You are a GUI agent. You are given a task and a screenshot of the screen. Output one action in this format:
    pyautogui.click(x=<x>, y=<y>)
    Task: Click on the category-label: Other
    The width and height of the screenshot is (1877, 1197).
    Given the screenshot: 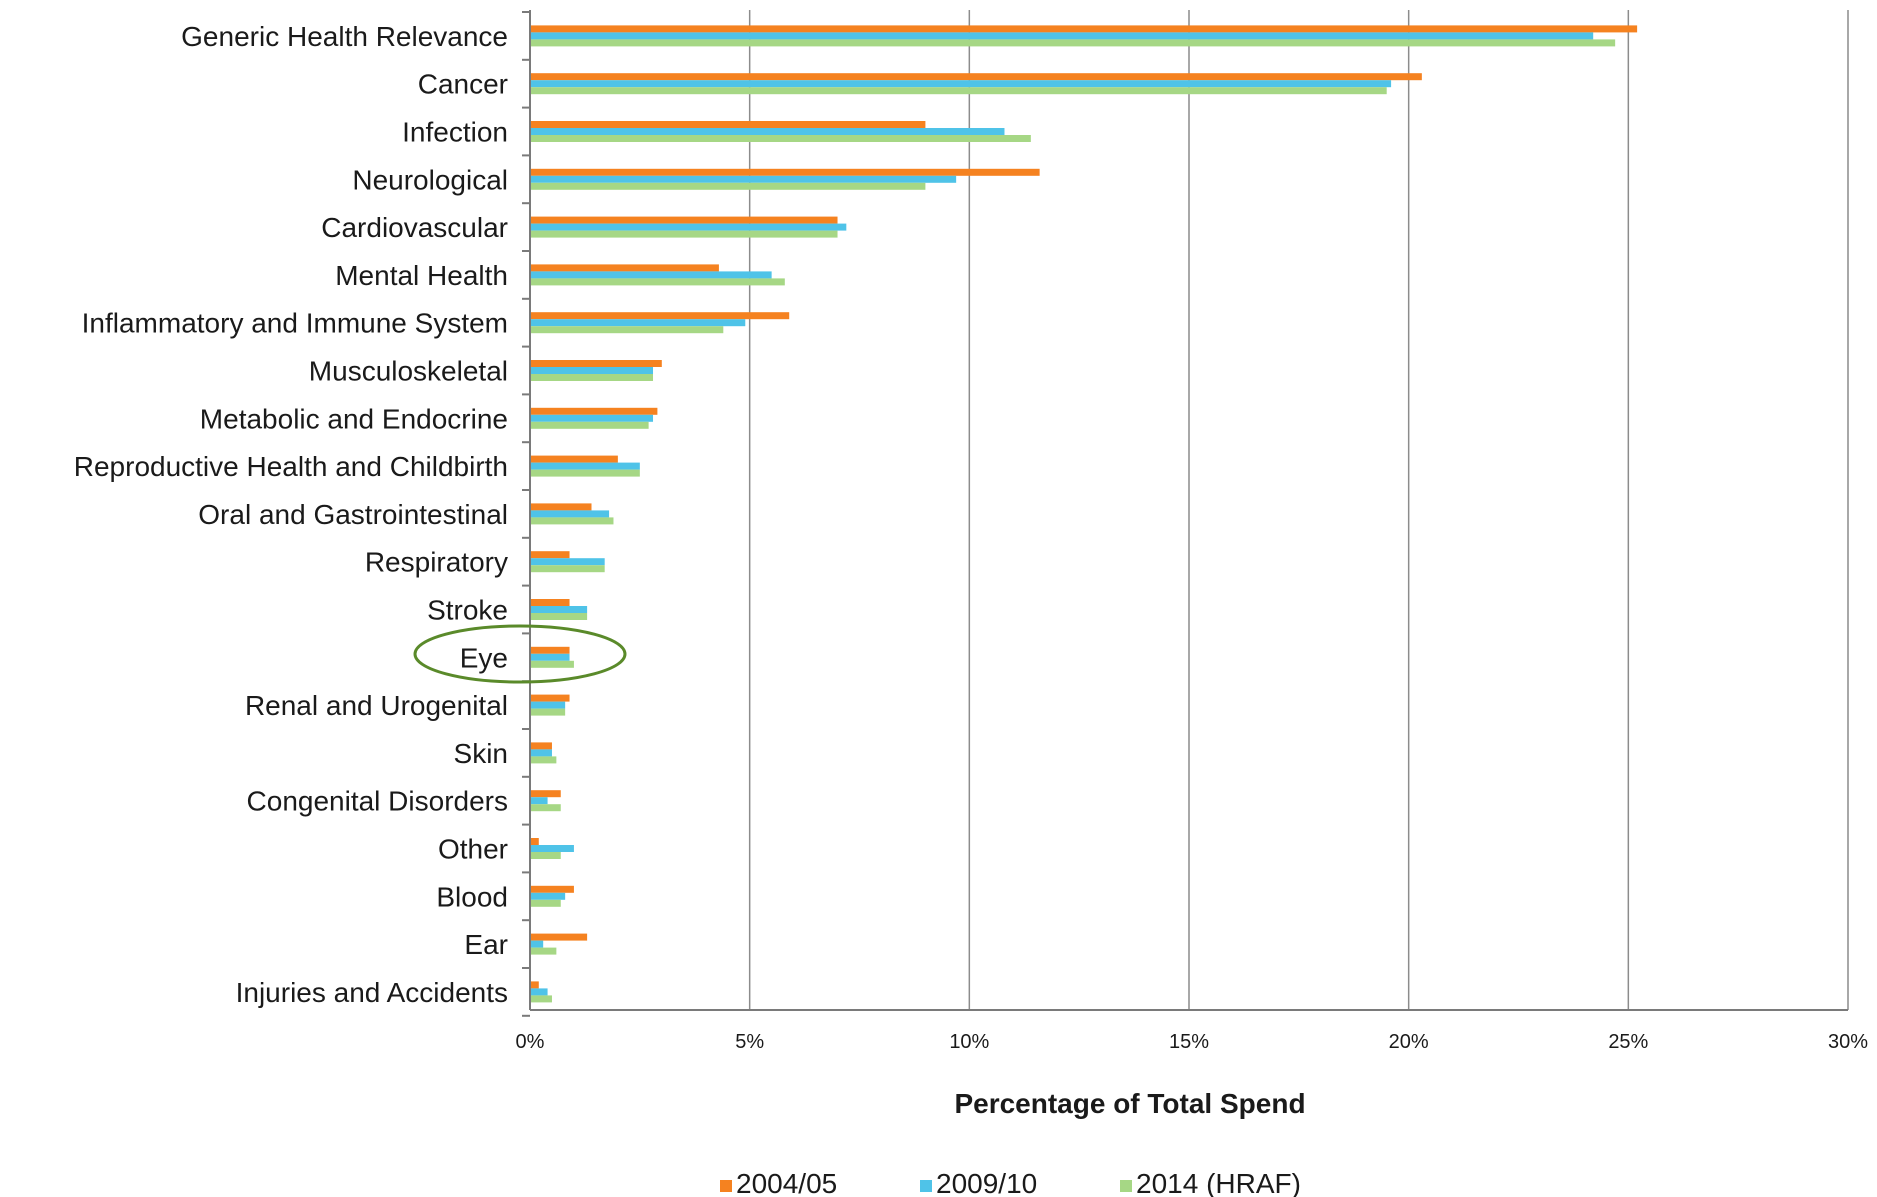 What is the action you would take?
    pyautogui.click(x=473, y=849)
    